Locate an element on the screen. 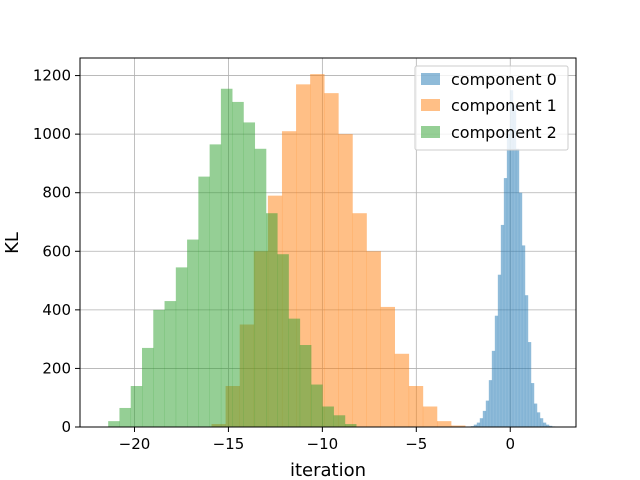 This screenshot has width=640, height=480. x-tick-label: −20 is located at coordinates (135, 444).